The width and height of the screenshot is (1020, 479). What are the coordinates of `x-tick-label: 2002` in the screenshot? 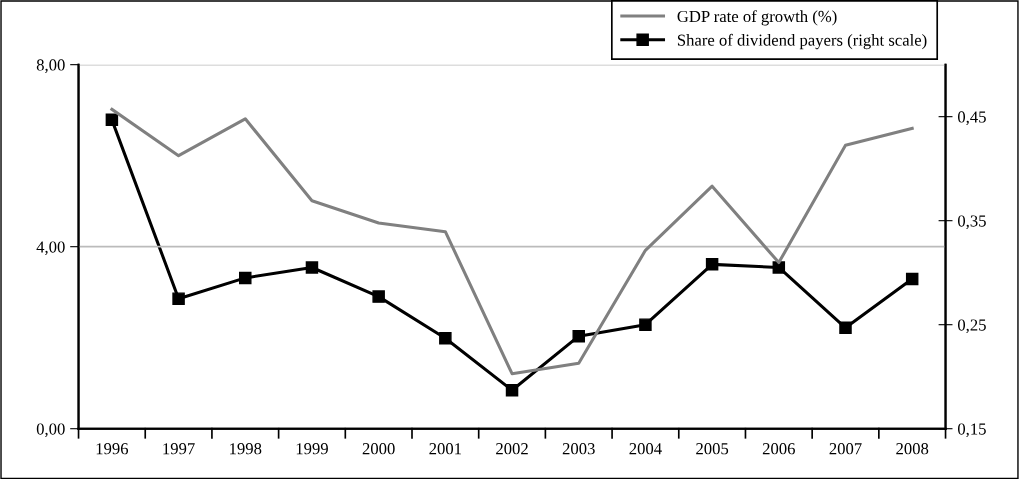 It's located at (512, 449).